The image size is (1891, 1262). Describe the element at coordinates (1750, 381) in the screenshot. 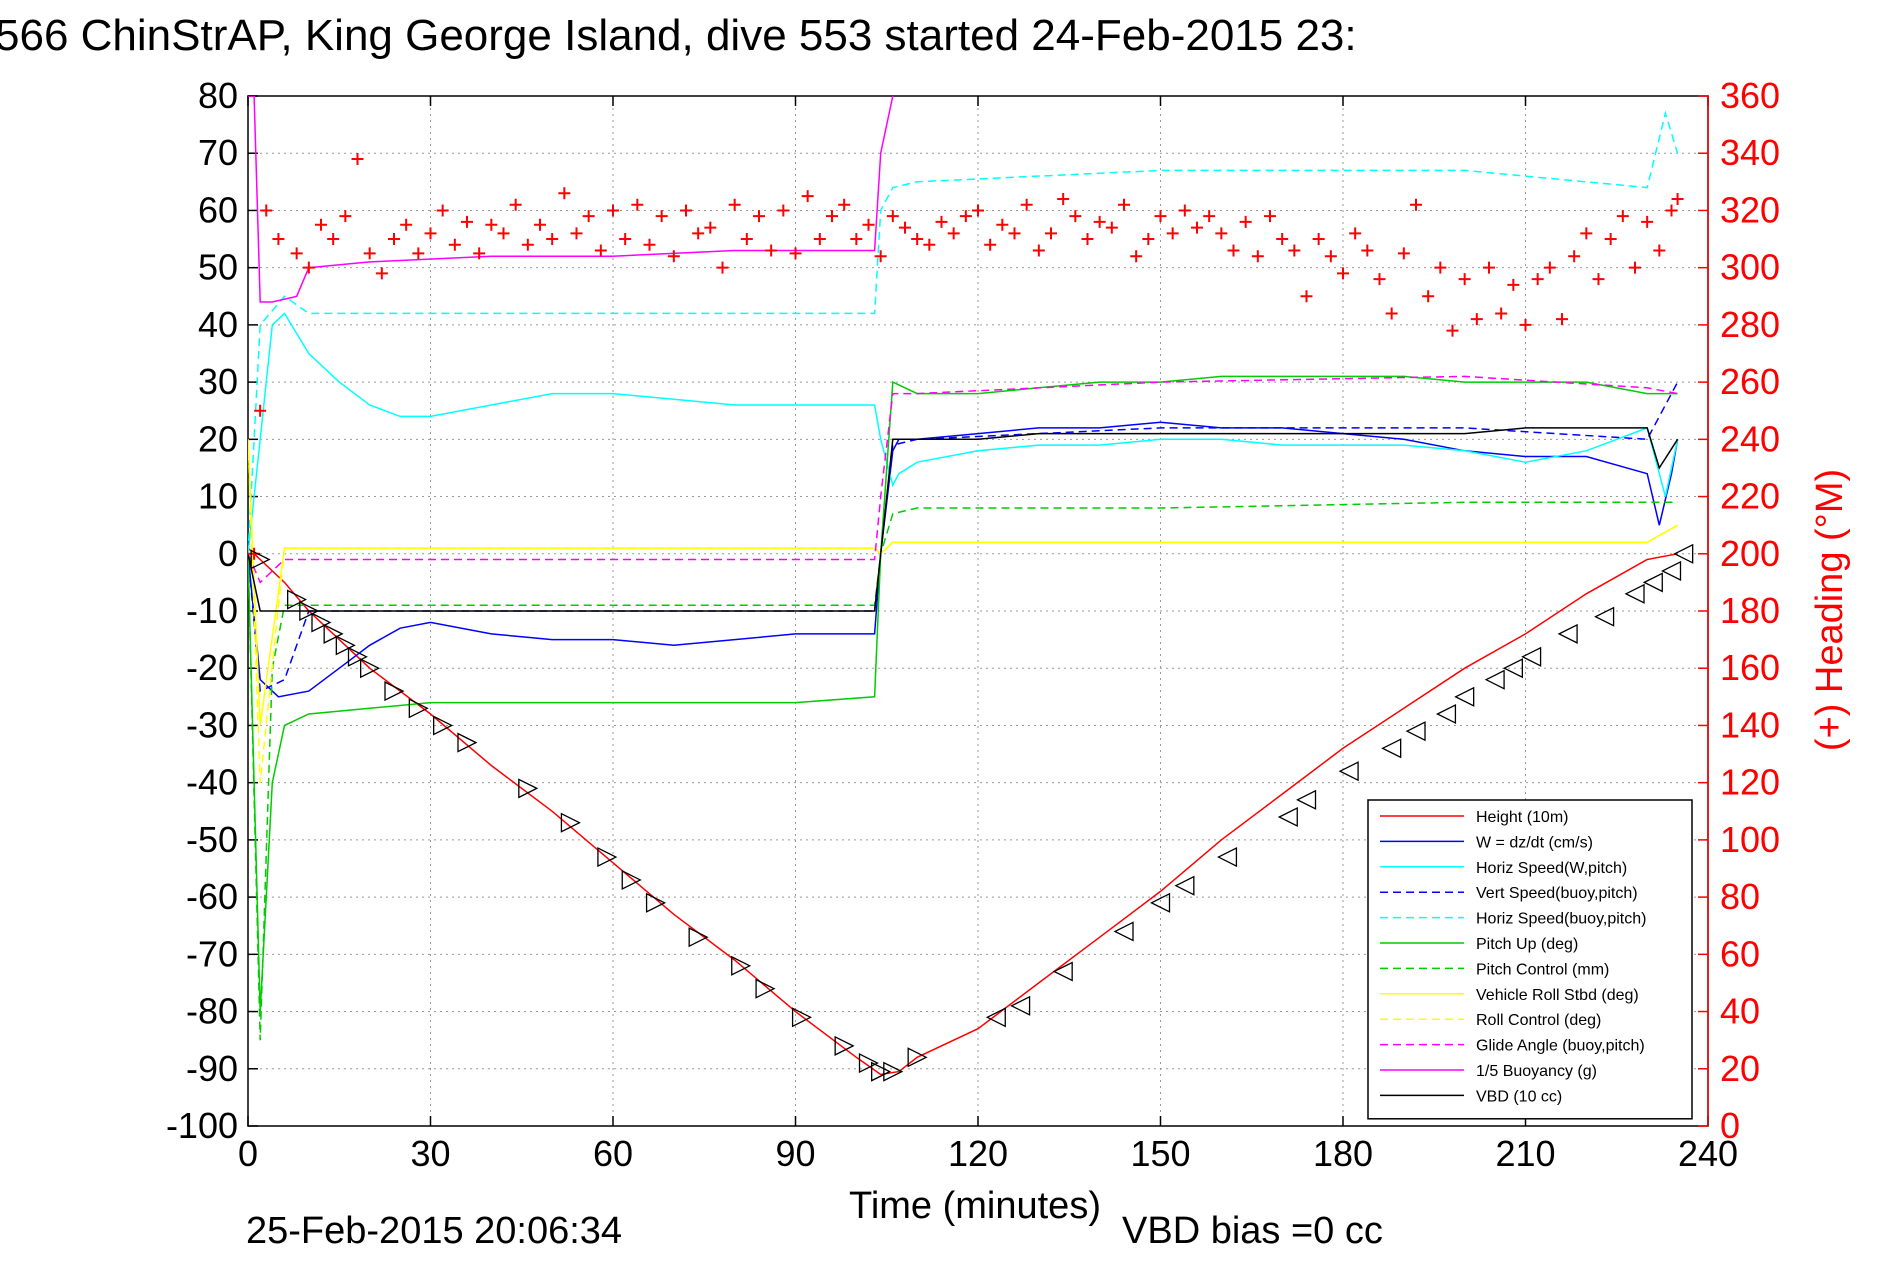

I see `y2-tick-label: 260` at that location.